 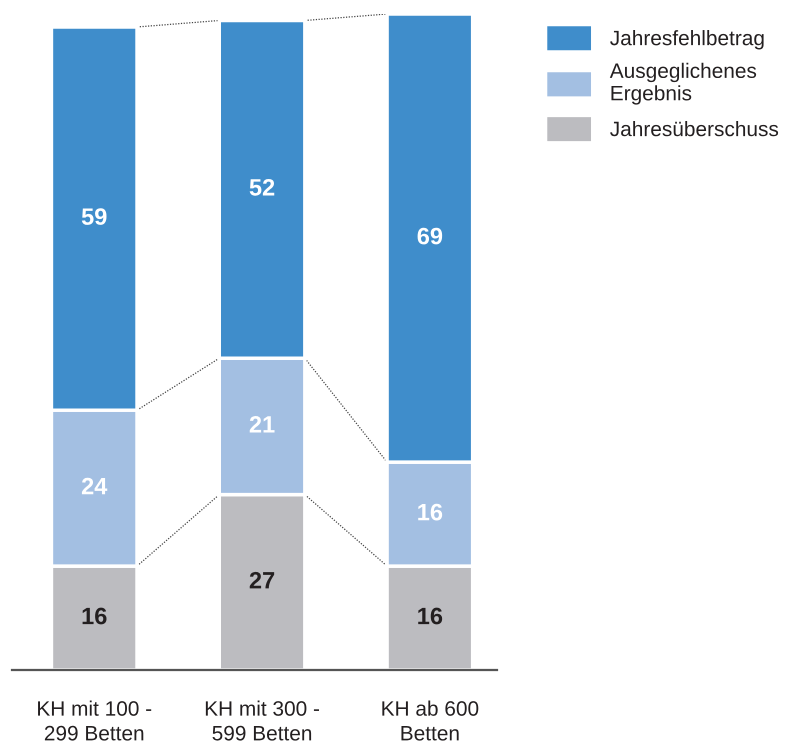 I want to click on legend-label: Jahresüberschuss, so click(x=694, y=128).